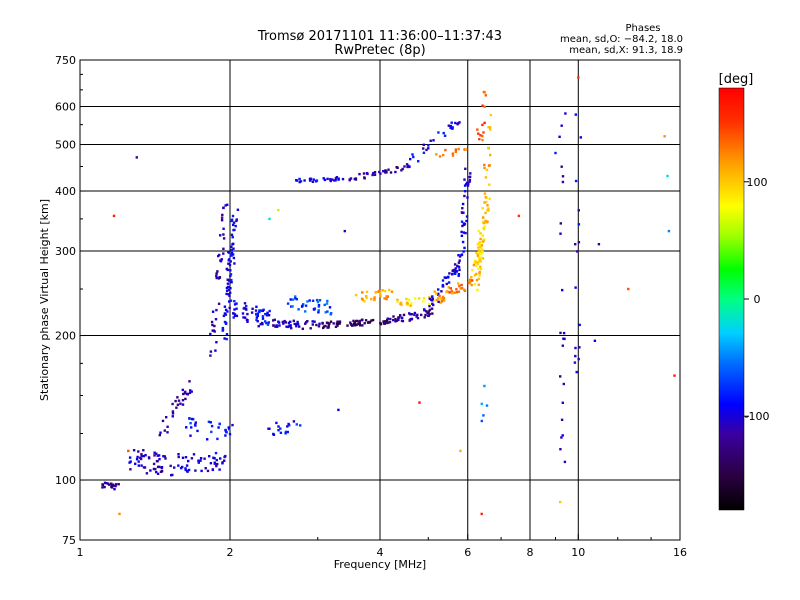  Describe the element at coordinates (731, 299) in the screenshot. I see `colorbar` at that location.